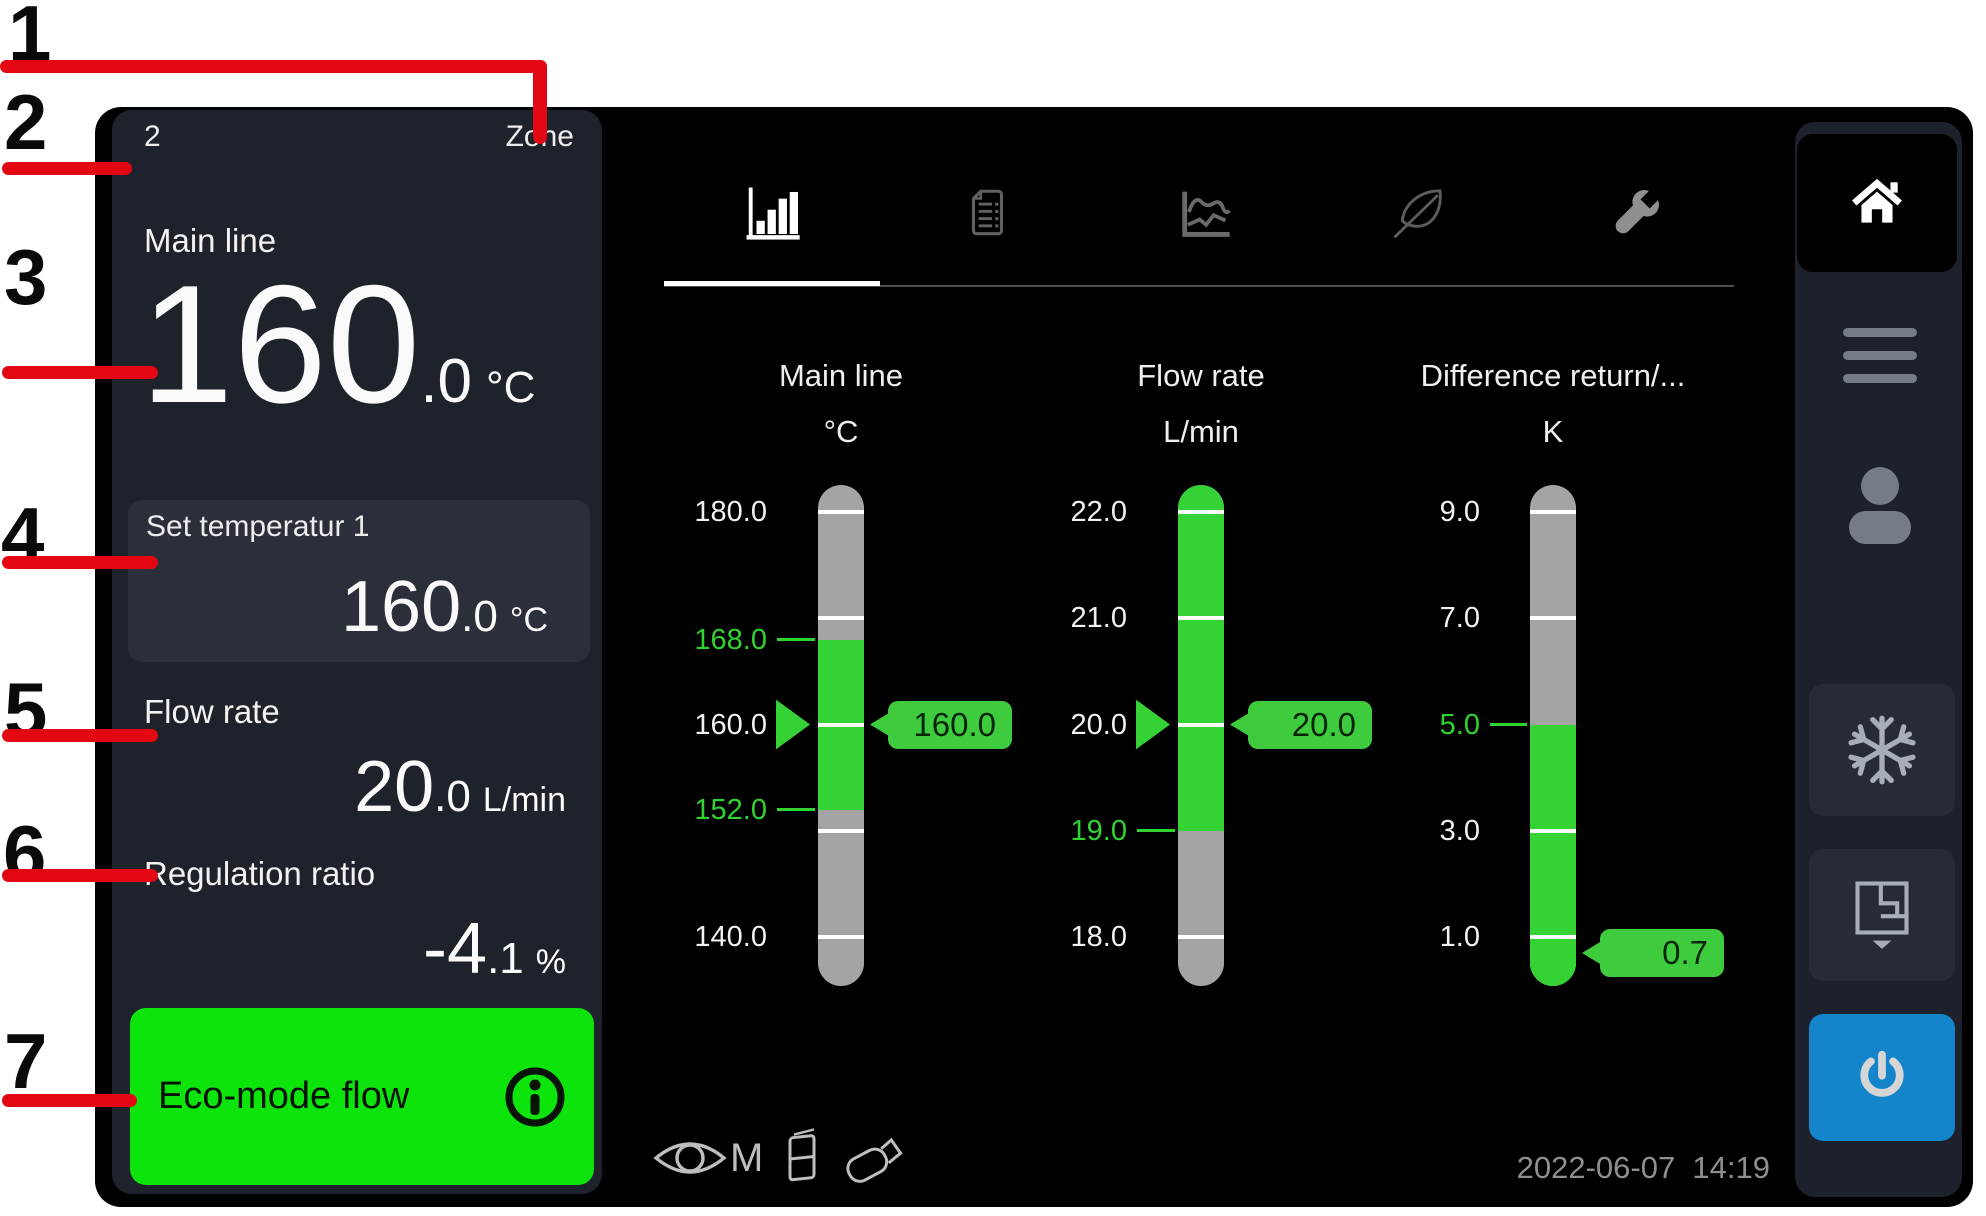 Image resolution: width=1986 pixels, height=1216 pixels. Describe the element at coordinates (26, 277) in the screenshot. I see `callout-number-3: 3` at that location.